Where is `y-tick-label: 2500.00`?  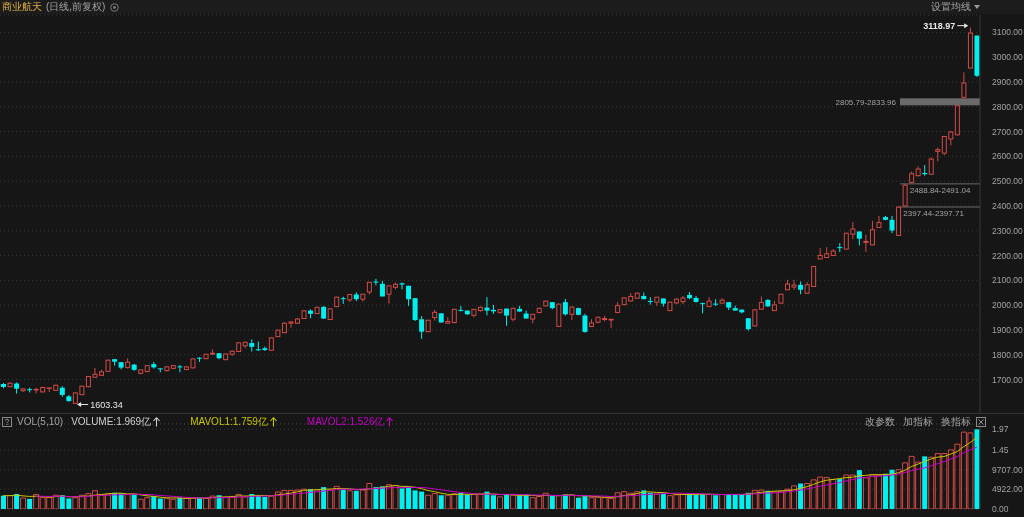 y-tick-label: 2500.00 is located at coordinates (1007, 181).